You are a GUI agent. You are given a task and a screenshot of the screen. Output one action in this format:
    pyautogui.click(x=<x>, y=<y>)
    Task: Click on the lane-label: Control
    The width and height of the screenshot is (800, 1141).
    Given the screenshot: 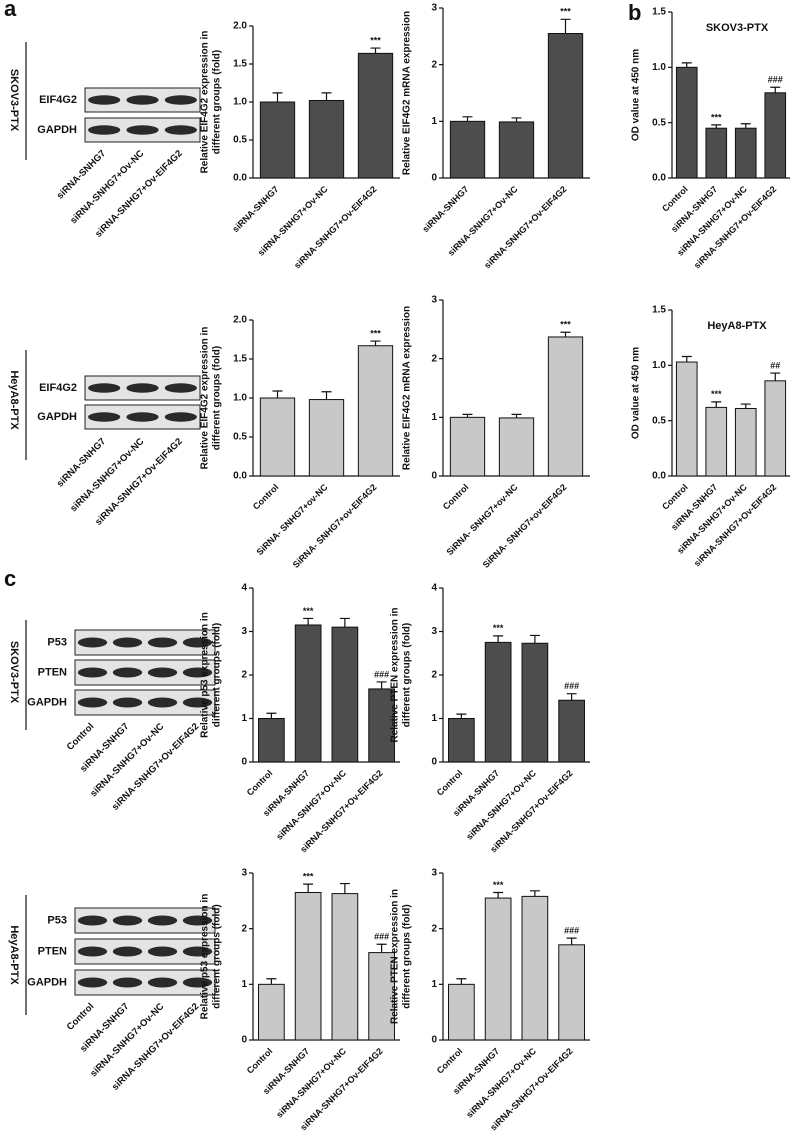 What is the action you would take?
    pyautogui.click(x=81, y=737)
    